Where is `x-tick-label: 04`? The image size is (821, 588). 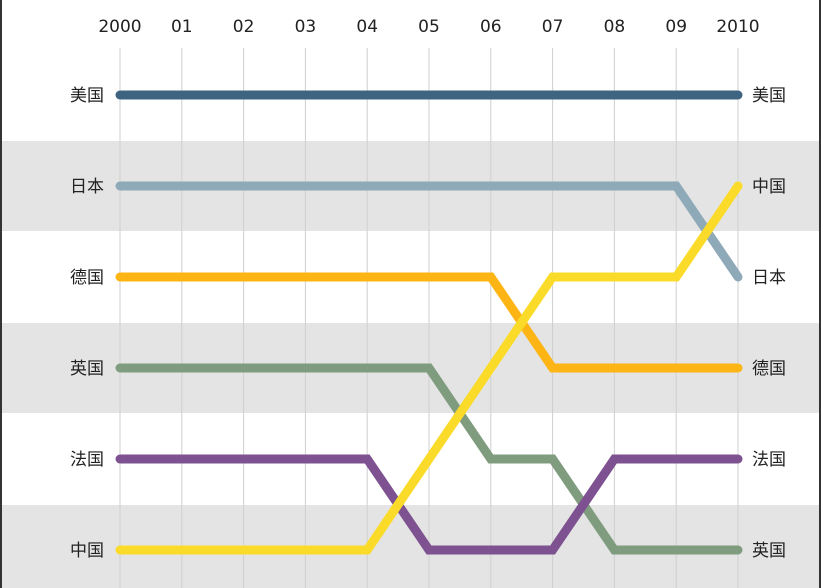 x-tick-label: 04 is located at coordinates (367, 27).